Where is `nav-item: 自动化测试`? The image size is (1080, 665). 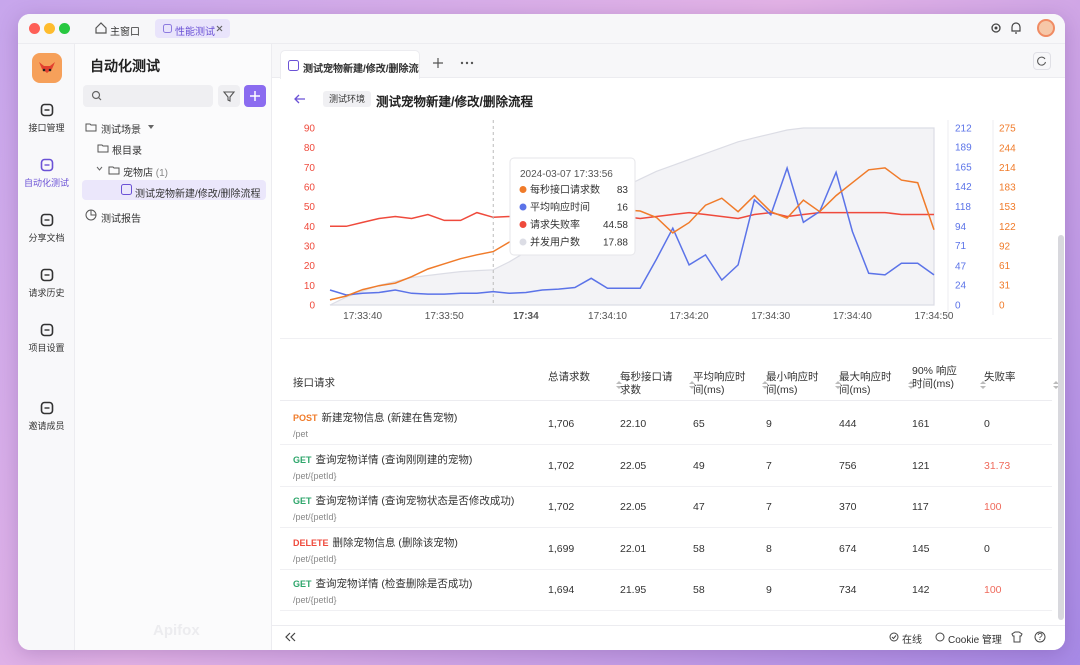 nav-item: 自动化测试 is located at coordinates (46, 183).